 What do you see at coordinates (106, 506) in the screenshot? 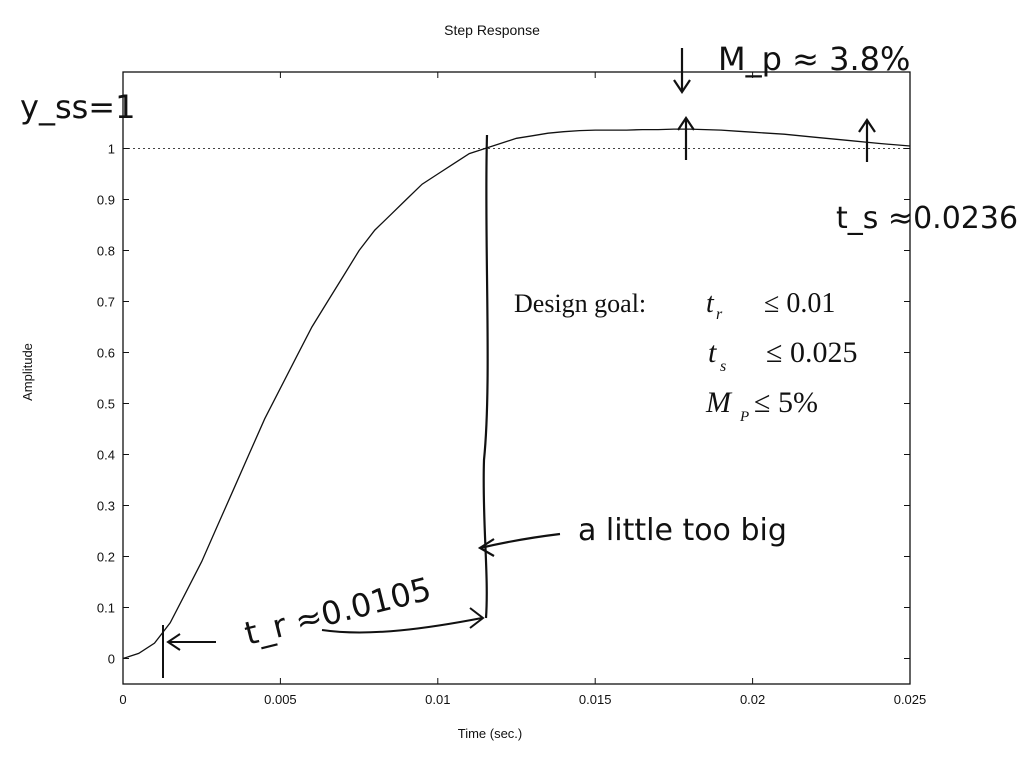
I see `y-tick-label: 0.3` at bounding box center [106, 506].